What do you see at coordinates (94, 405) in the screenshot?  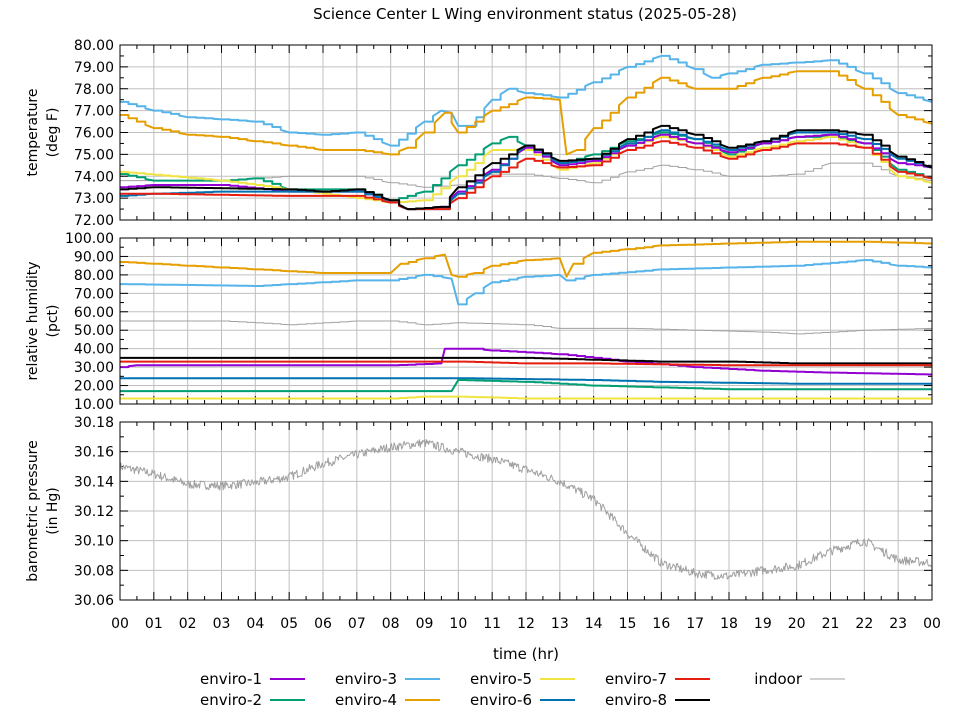 I see `y-tick-label: 10.00` at bounding box center [94, 405].